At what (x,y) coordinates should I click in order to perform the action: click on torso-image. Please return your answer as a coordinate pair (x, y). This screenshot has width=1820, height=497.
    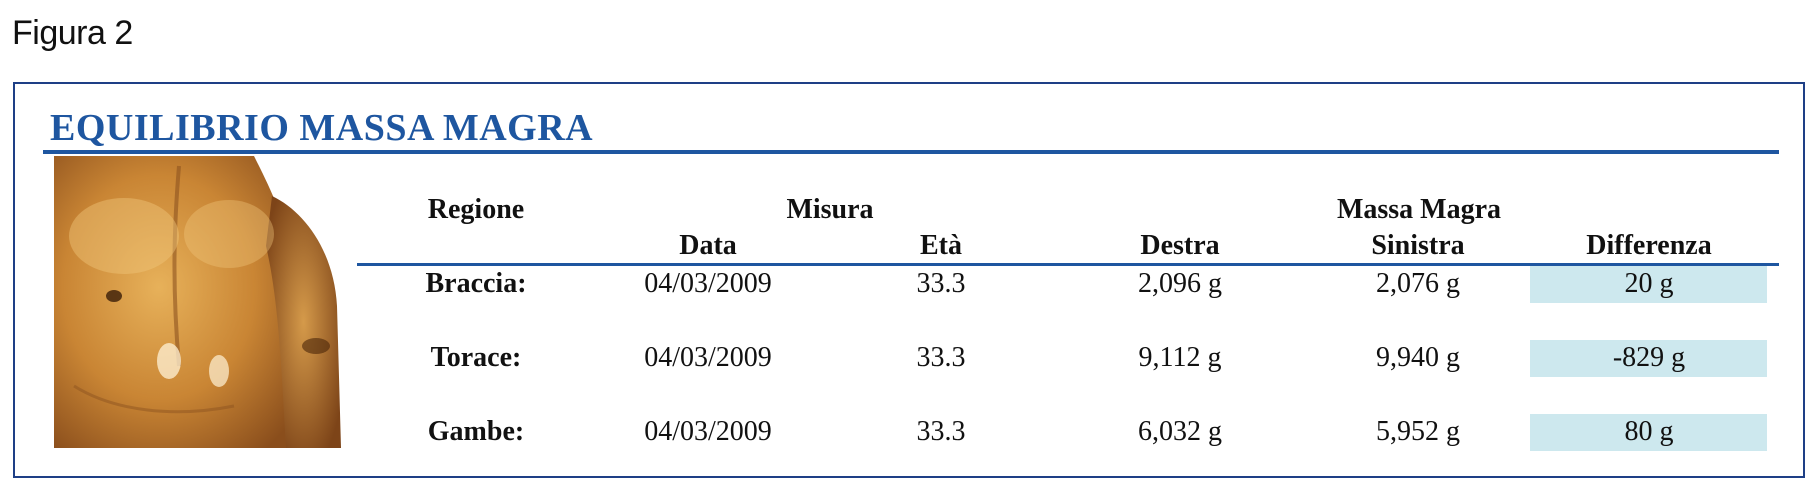
    Looking at the image, I should click on (197, 302).